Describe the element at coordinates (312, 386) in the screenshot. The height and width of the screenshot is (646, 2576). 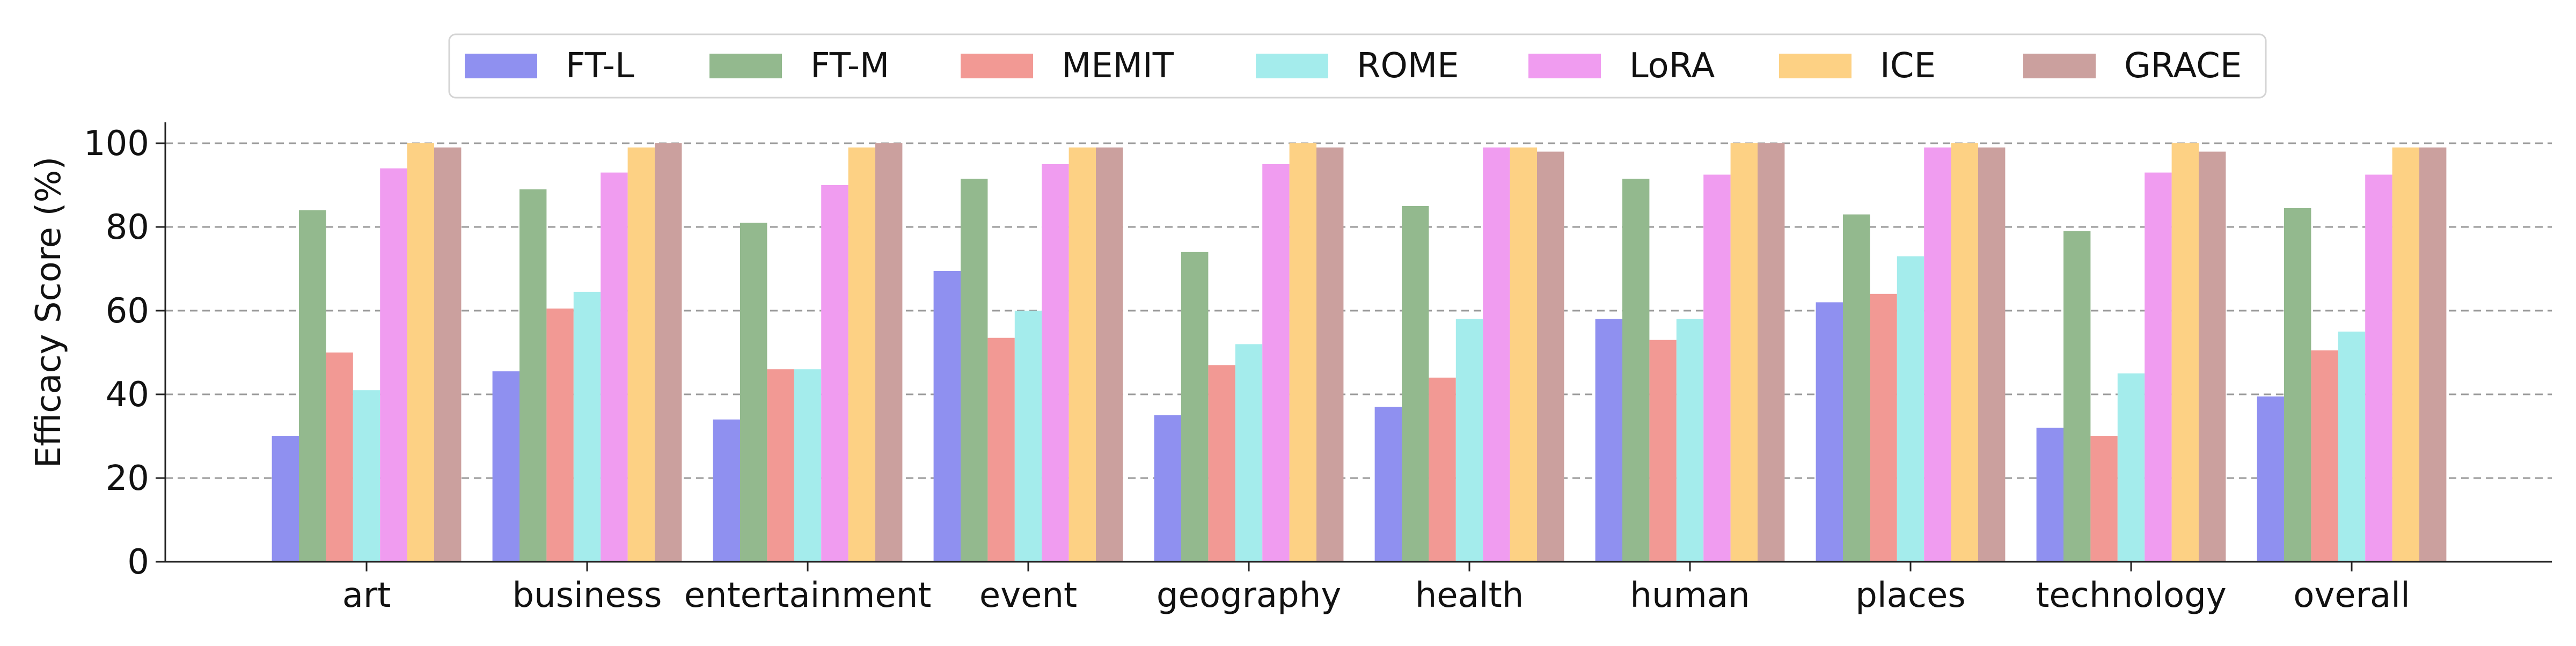
I see `bar-ft-m-art` at that location.